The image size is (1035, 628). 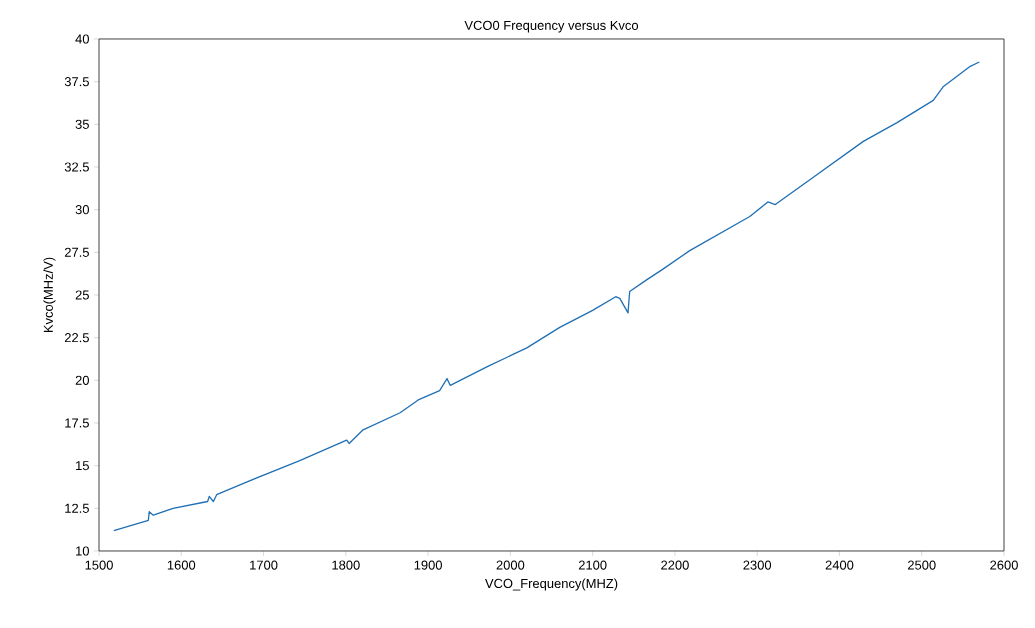 I want to click on x-tick-label: 2500, so click(x=921, y=565).